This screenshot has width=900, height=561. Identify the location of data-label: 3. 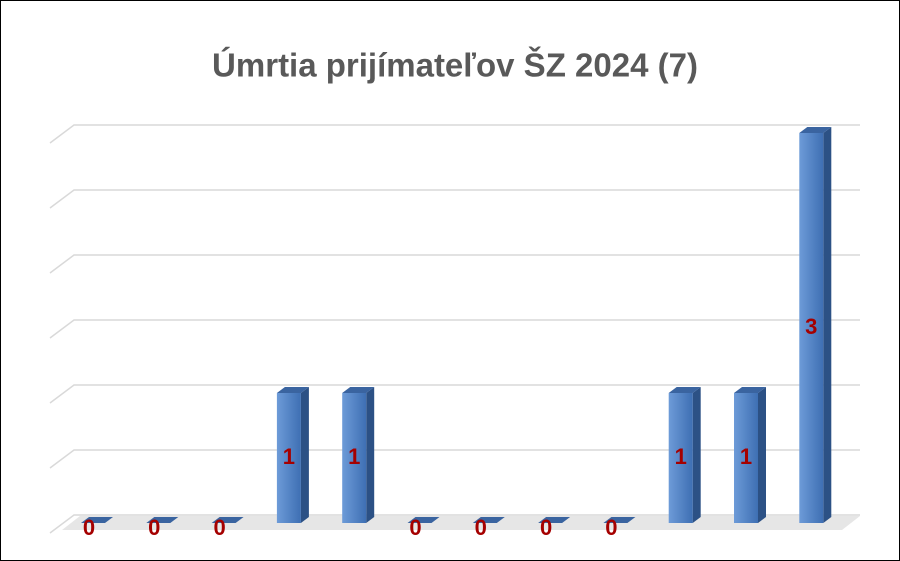
(811, 326).